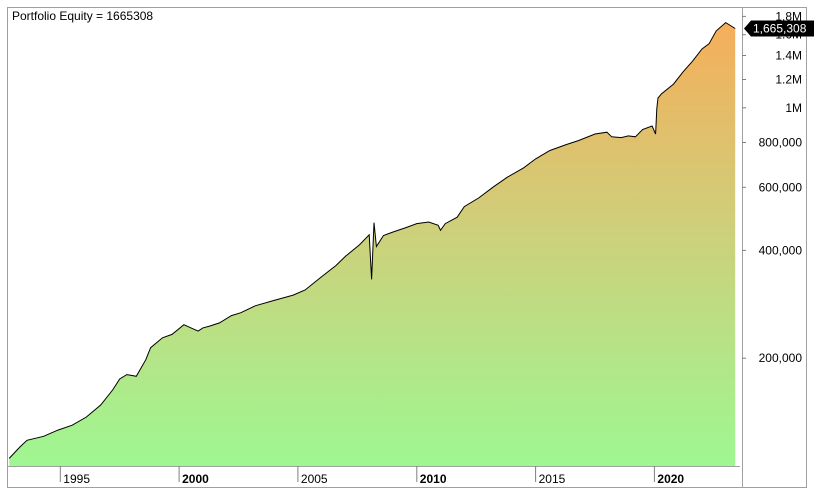 The image size is (814, 500). Describe the element at coordinates (76, 479) in the screenshot. I see `x-tick-label: 1995` at that location.